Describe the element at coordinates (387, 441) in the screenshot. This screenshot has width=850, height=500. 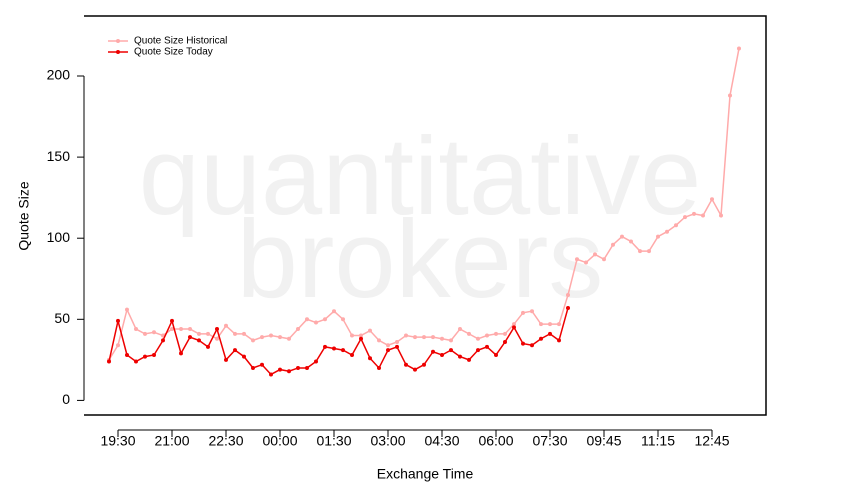
I see `x-tick-label: 03:00` at that location.